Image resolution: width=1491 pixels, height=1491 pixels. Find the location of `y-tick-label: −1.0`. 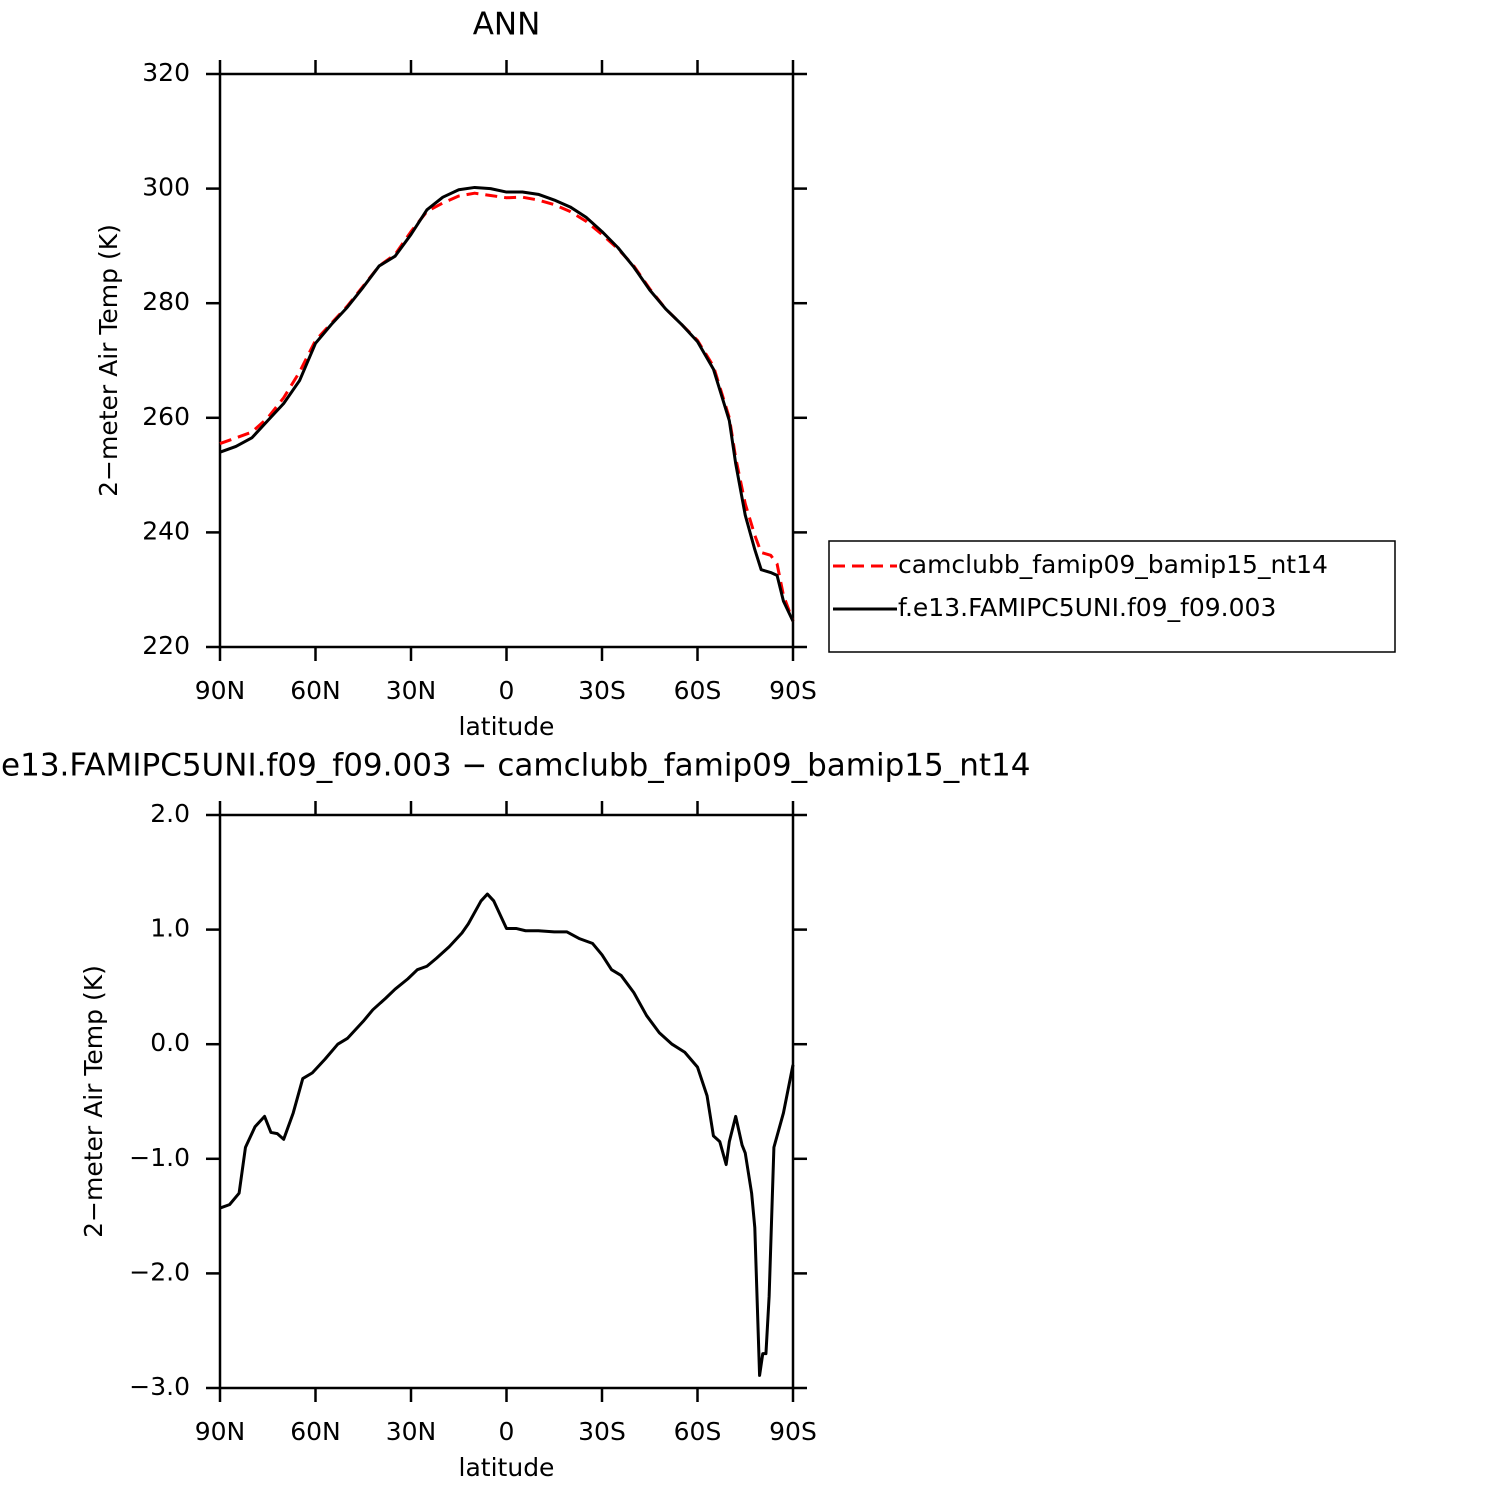

y-tick-label: −1.0 is located at coordinates (159, 1157).